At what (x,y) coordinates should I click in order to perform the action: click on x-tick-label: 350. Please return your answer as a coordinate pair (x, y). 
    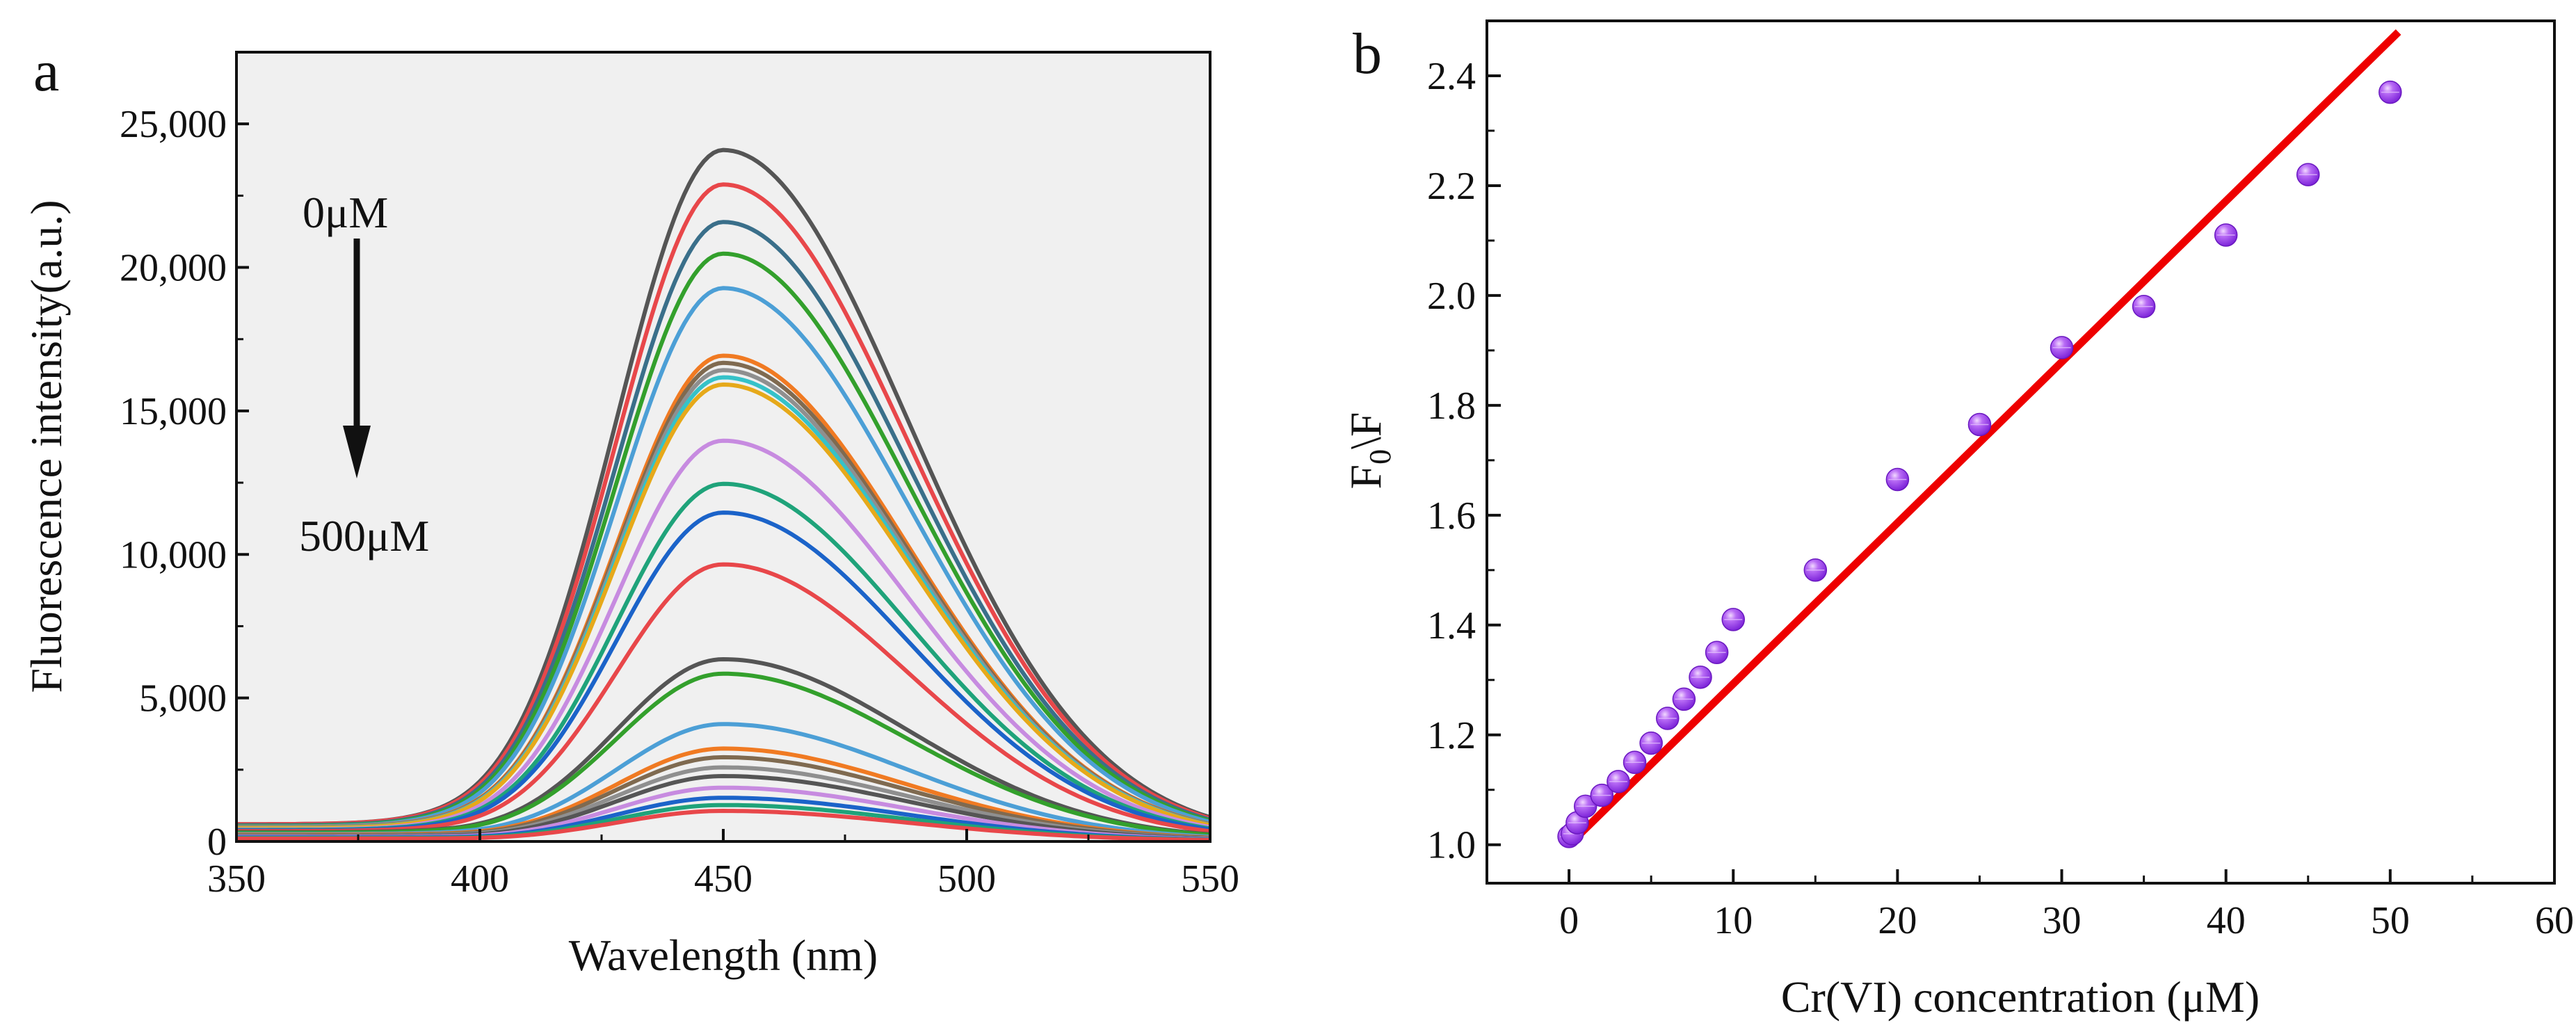
    Looking at the image, I should click on (236, 879).